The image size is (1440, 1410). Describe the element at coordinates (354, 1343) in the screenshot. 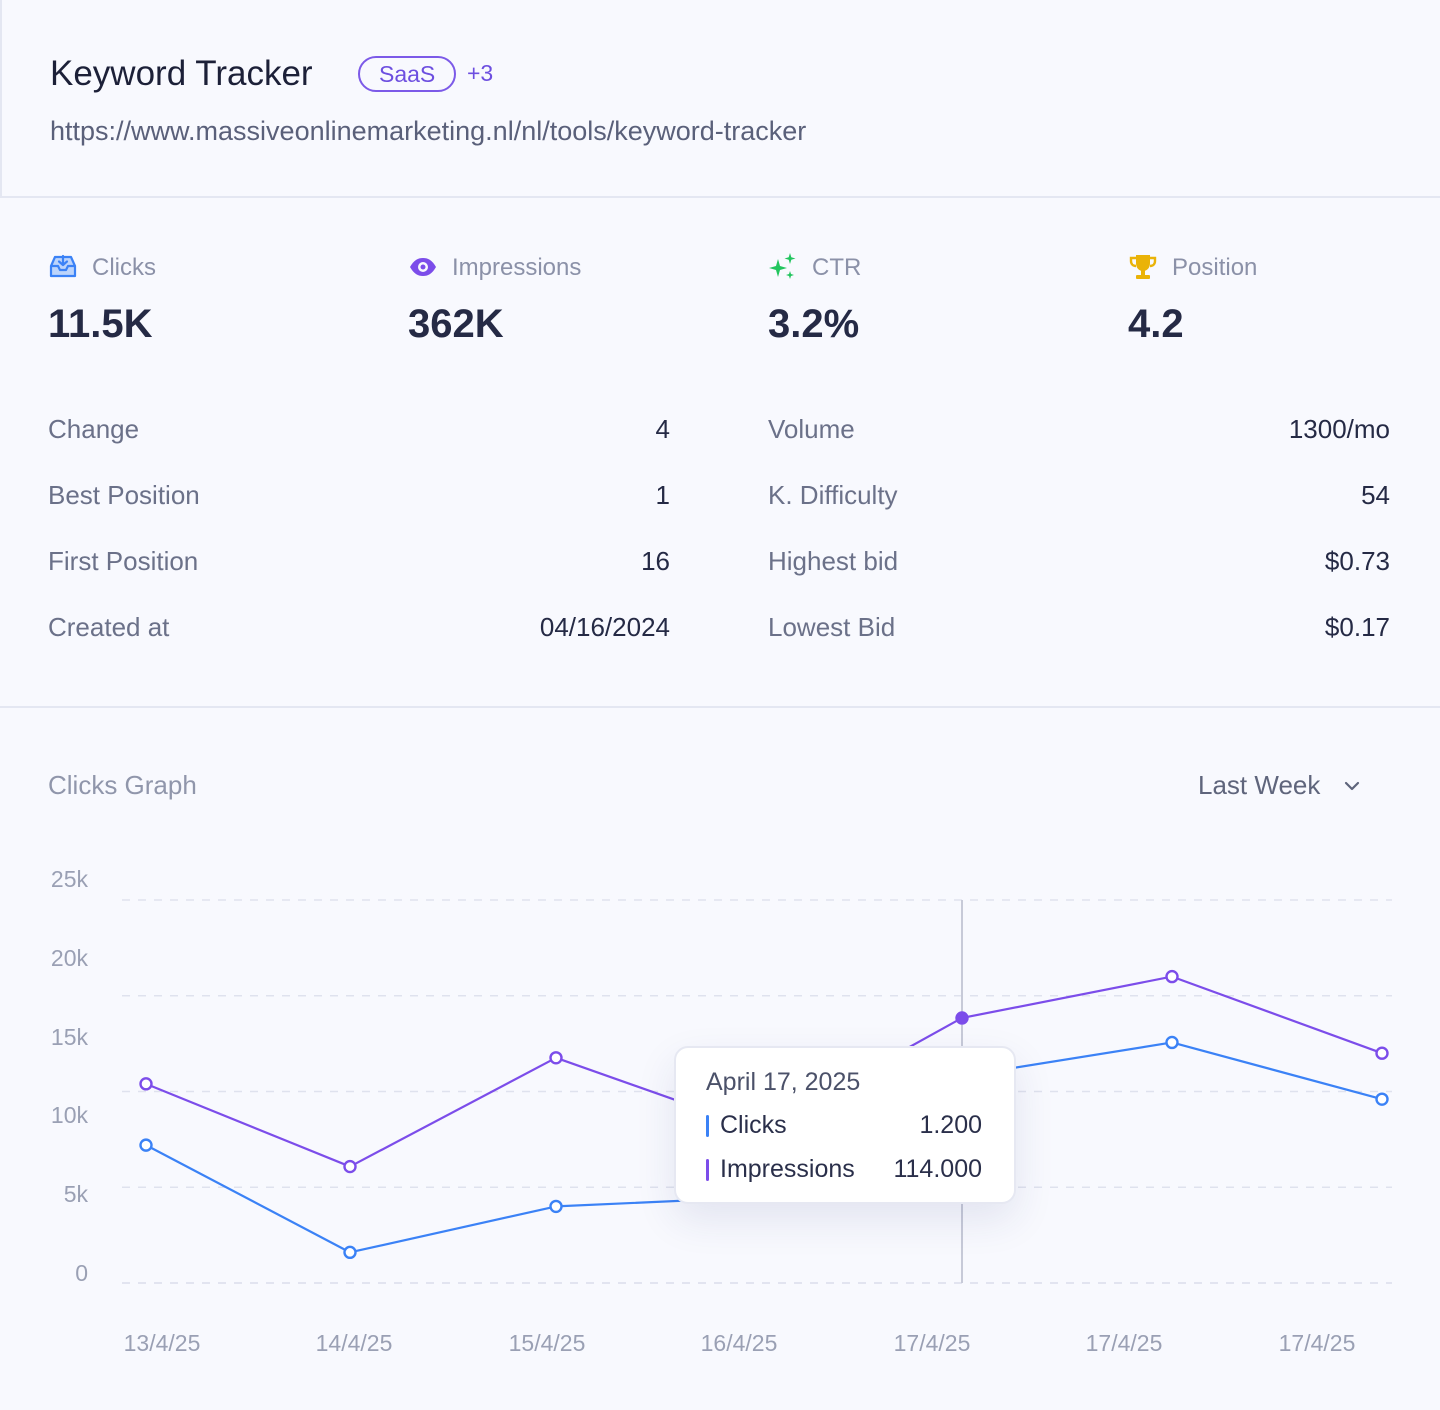

I see `x-tick-label: 14/4/25` at that location.